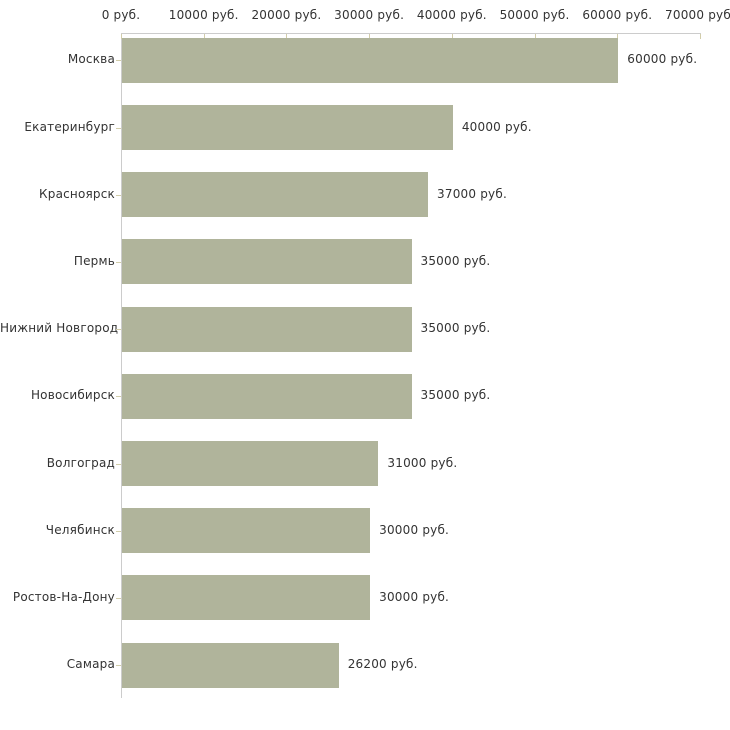  I want to click on value-label: 31000 руб., so click(422, 462).